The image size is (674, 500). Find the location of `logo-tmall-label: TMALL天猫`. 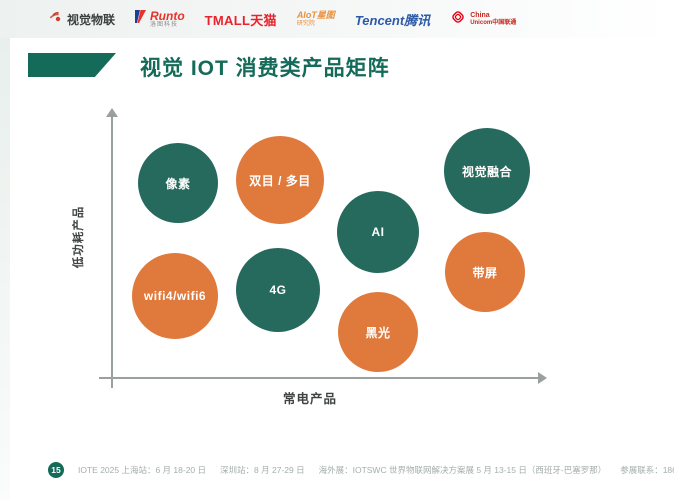

logo-tmall-label: TMALL天猫 is located at coordinates (240, 20).